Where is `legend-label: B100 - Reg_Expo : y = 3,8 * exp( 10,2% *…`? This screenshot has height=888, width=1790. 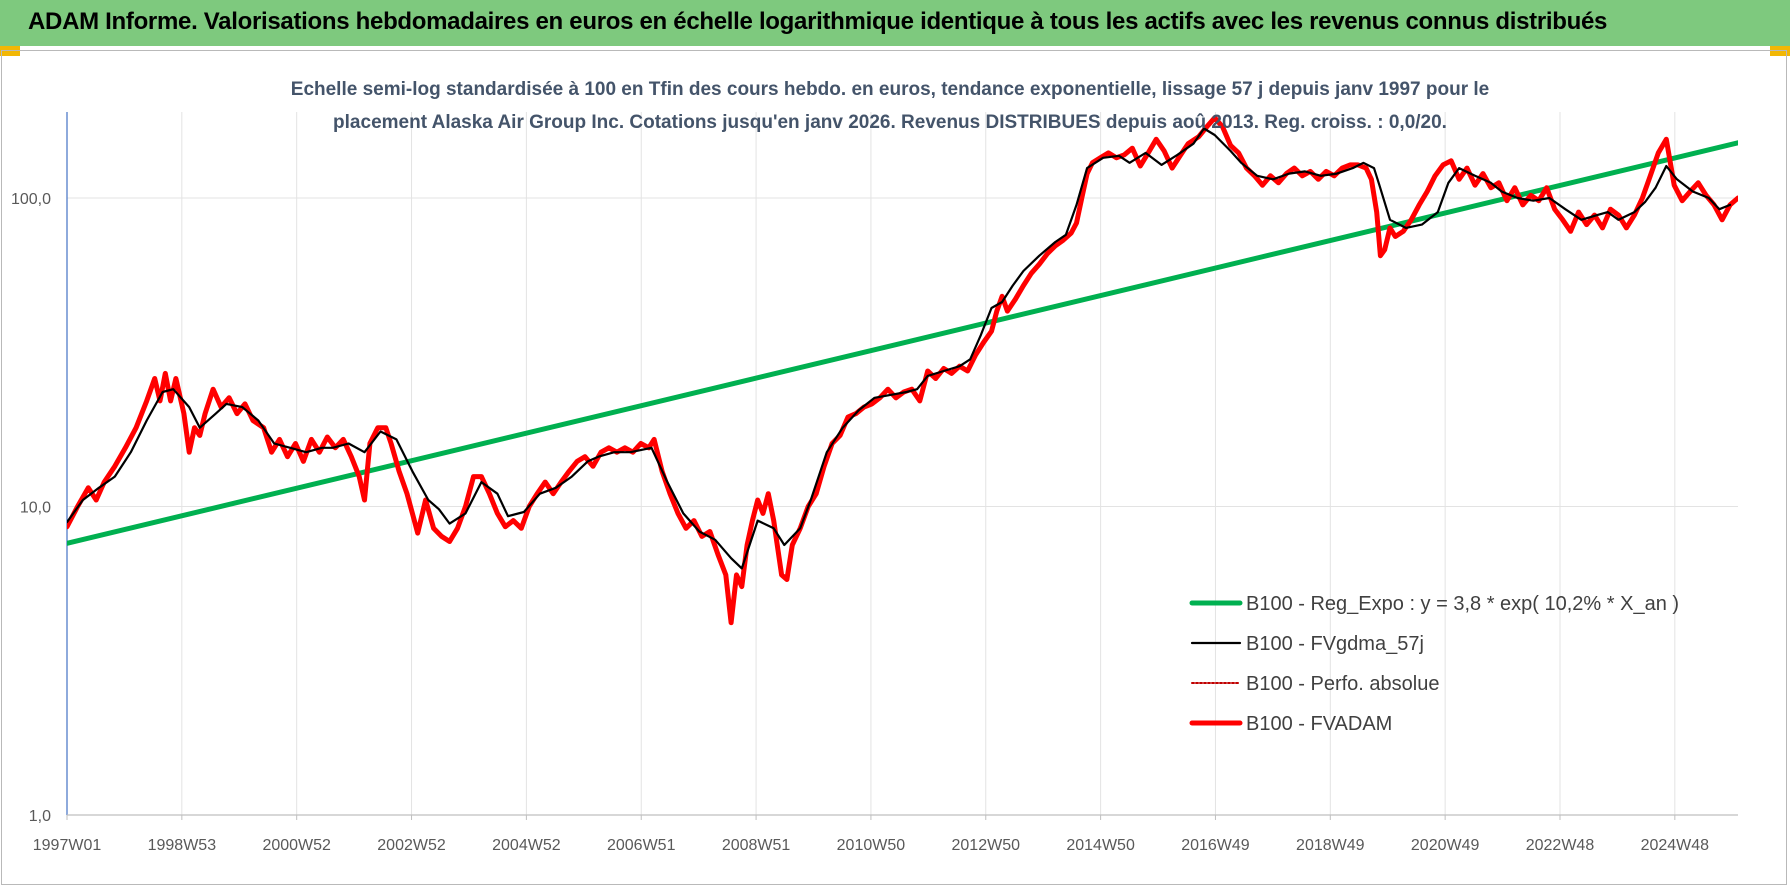 legend-label: B100 - Reg_Expo : y = 3,8 * exp( 10,2% *… is located at coordinates (1462, 604).